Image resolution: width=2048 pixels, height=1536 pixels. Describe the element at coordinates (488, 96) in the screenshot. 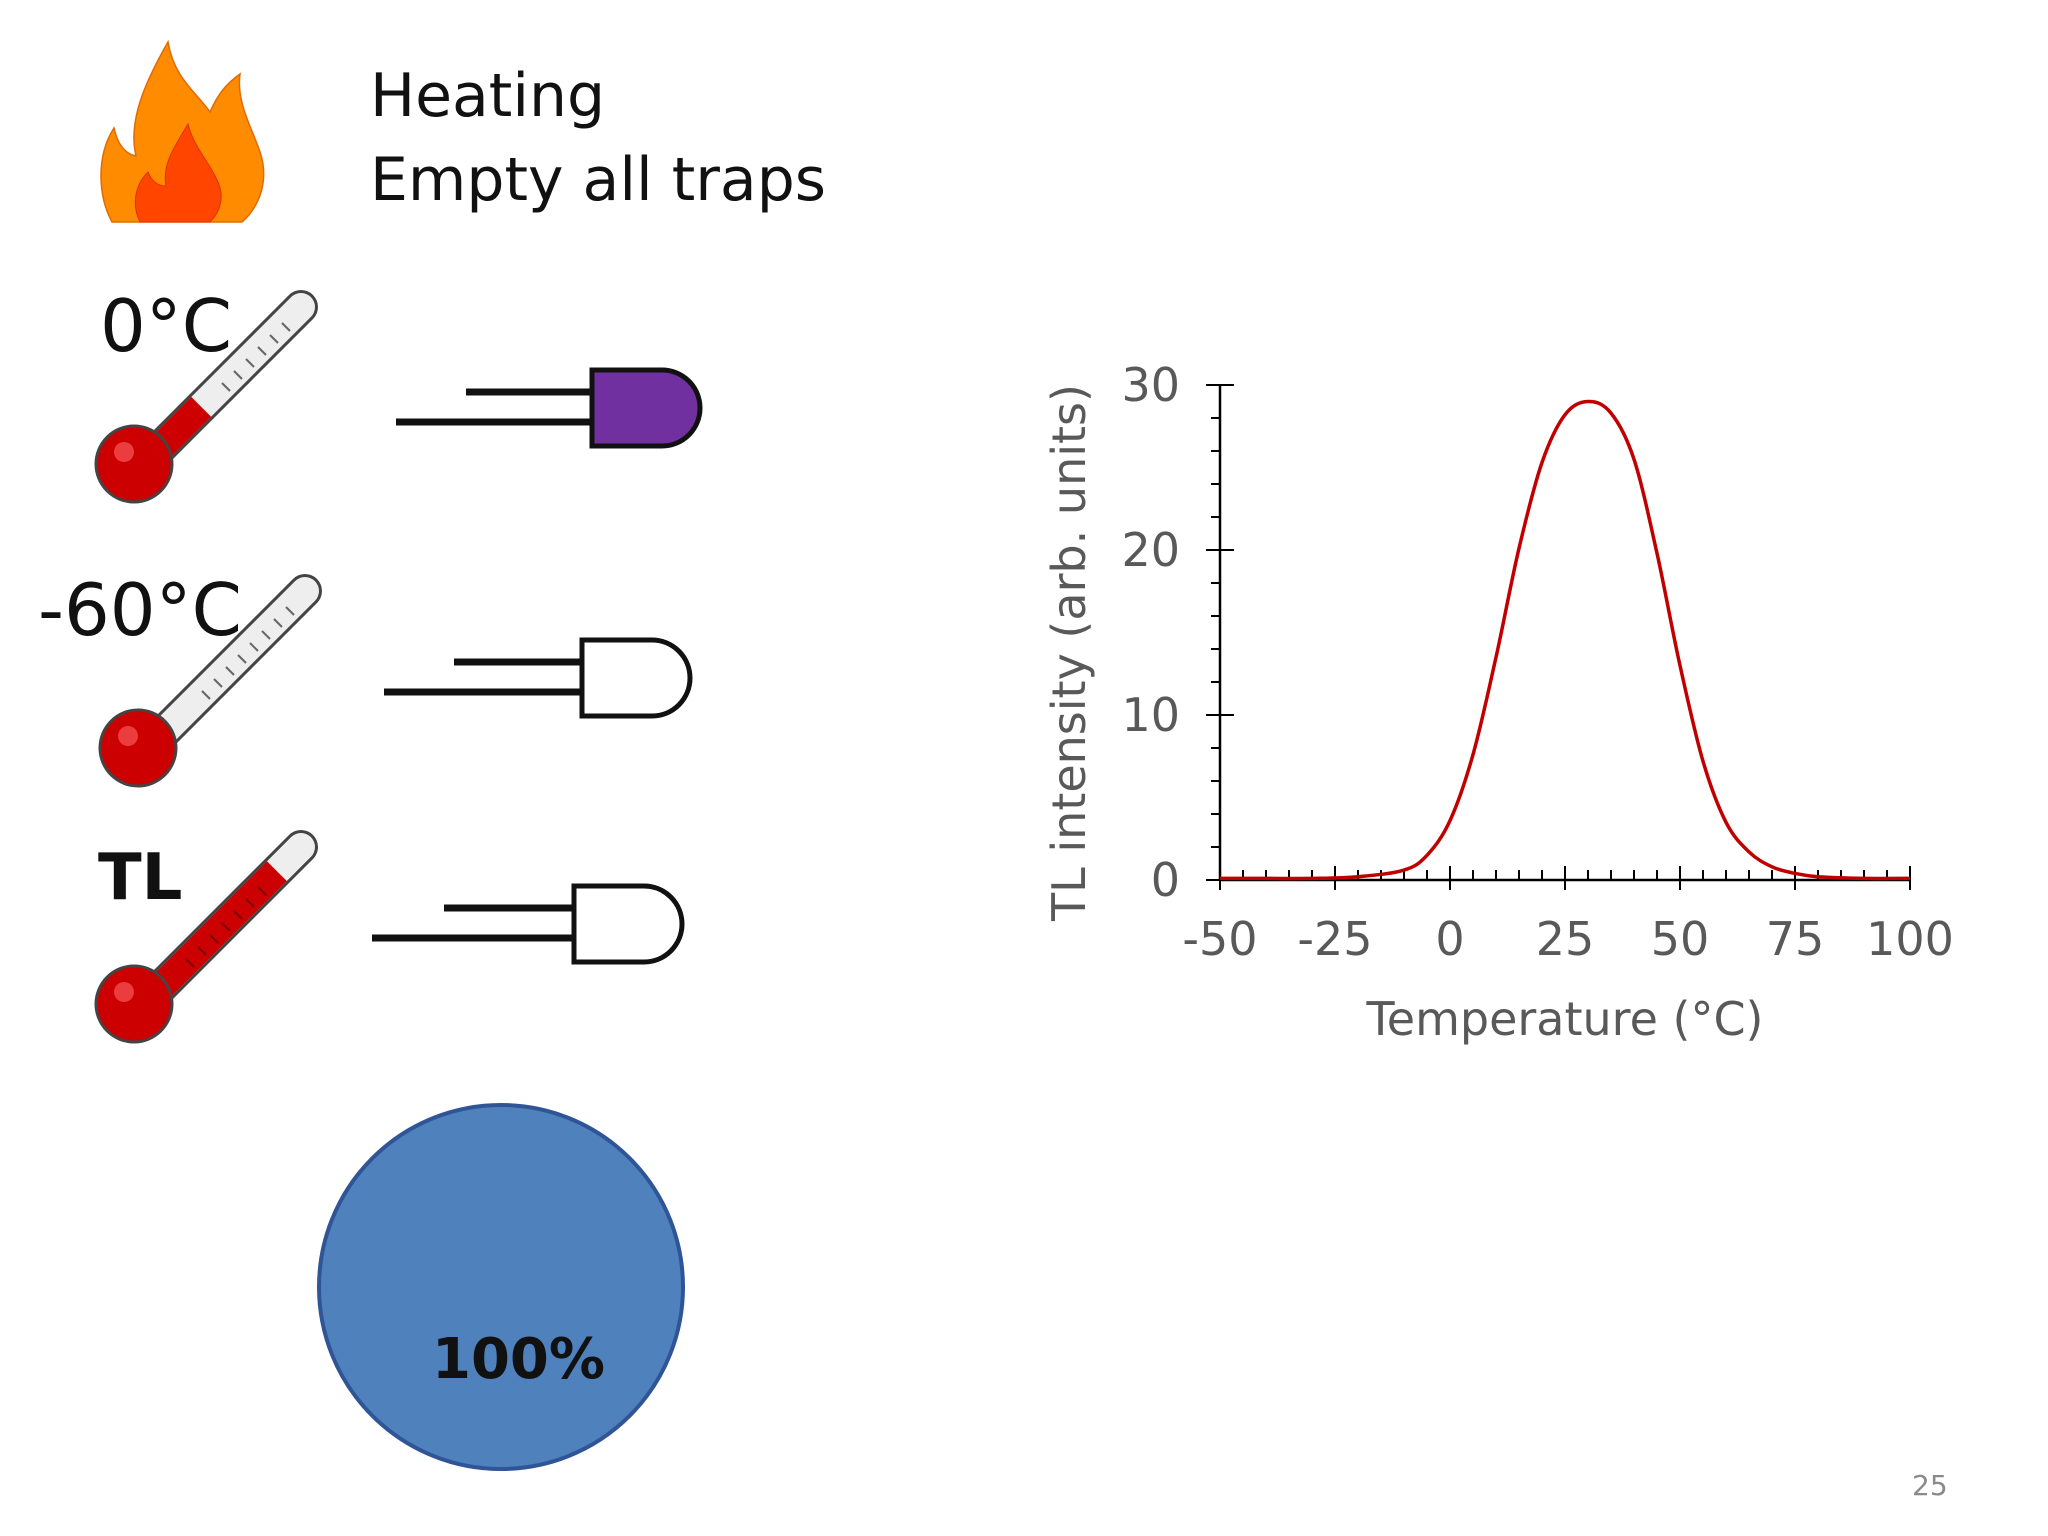

I see `heading-heating: Heating` at that location.